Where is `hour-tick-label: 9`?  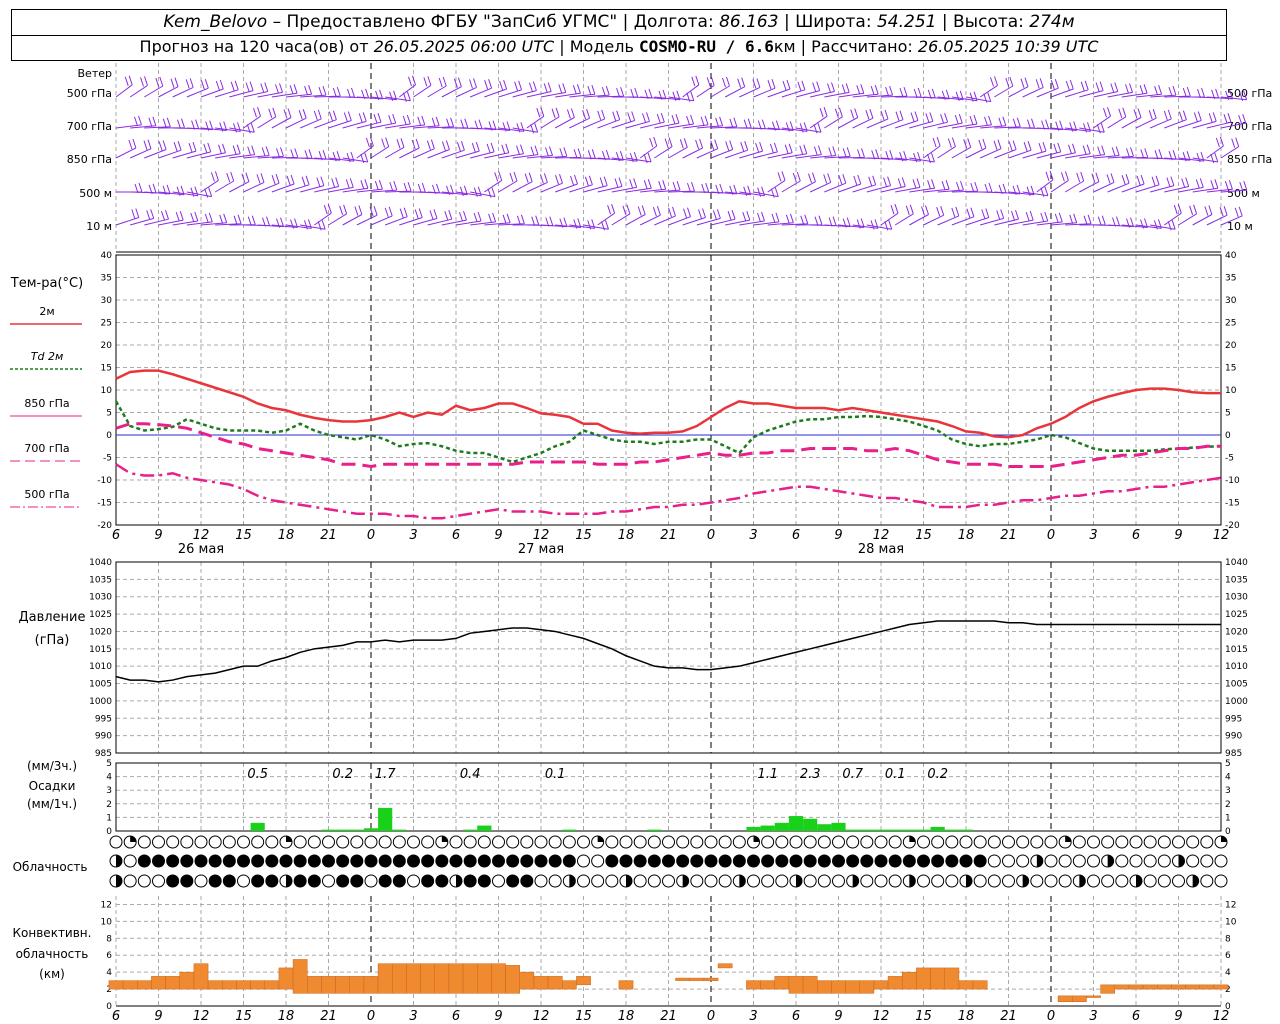 hour-tick-label: 9 is located at coordinates (158, 1016).